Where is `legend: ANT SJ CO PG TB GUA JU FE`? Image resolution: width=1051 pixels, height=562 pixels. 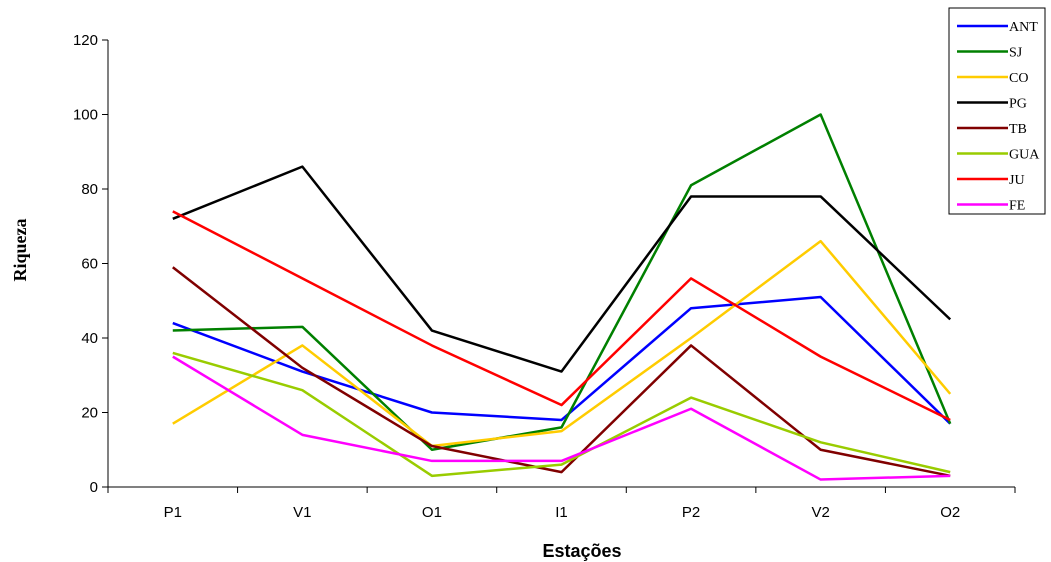 legend: ANT SJ CO PG TB GUA JU FE is located at coordinates (997, 111).